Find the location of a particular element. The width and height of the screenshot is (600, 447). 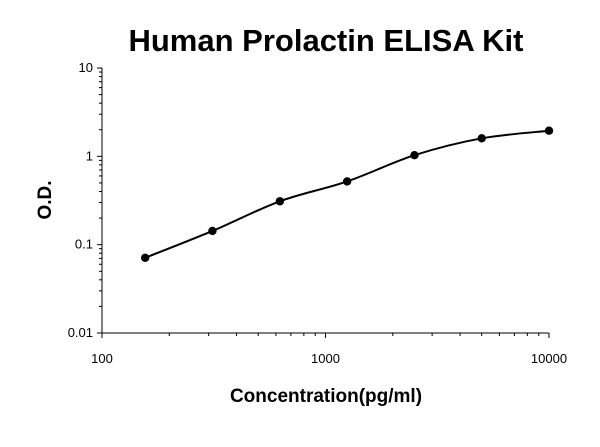

x-tick-label: 1000 is located at coordinates (325, 358).